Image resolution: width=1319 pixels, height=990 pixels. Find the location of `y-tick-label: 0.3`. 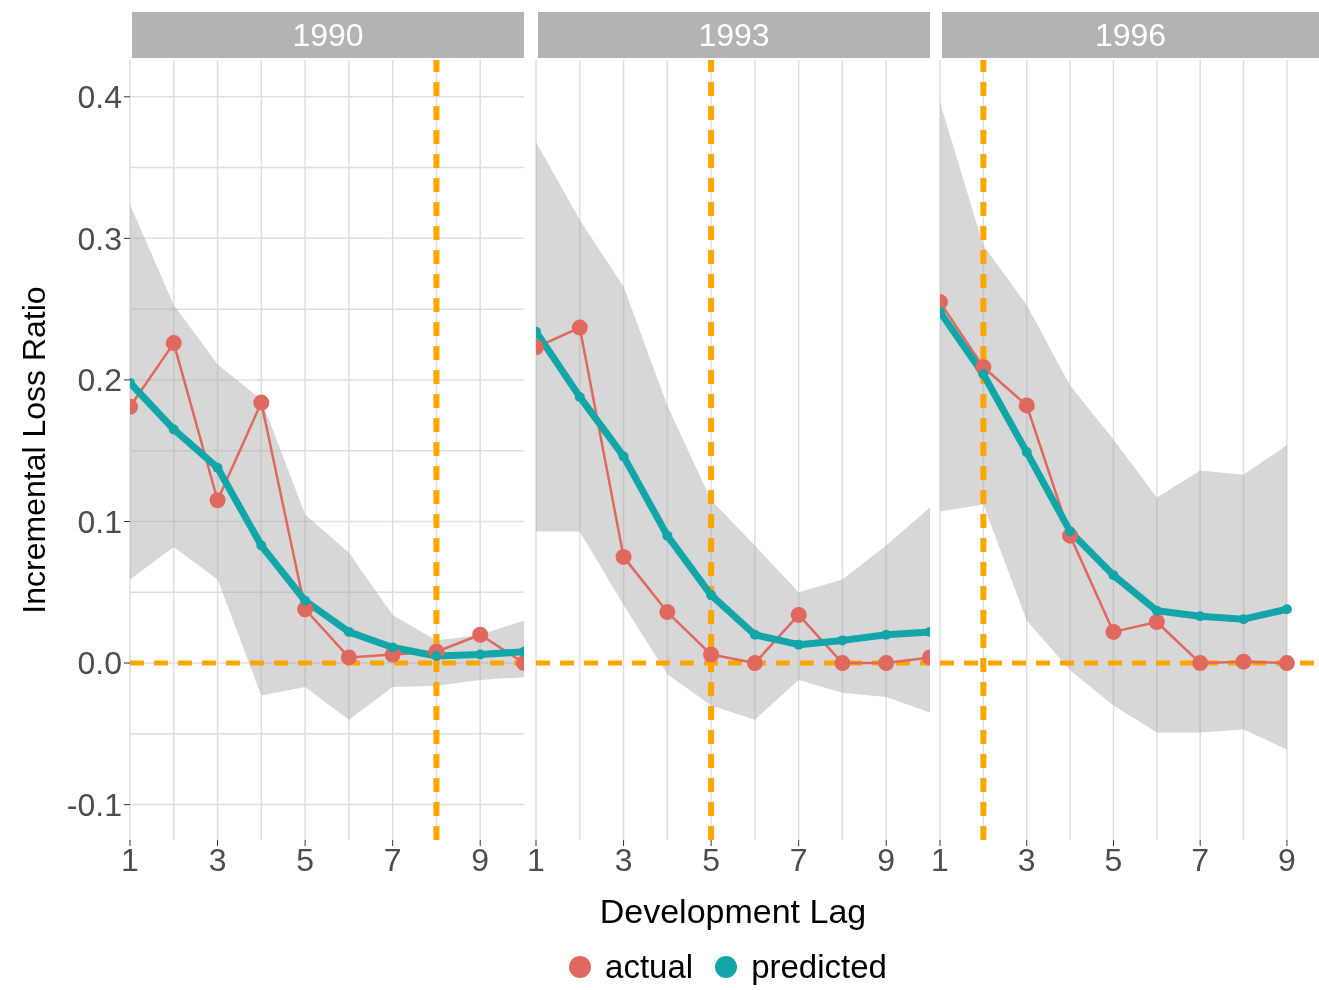

y-tick-label: 0.3 is located at coordinates (99, 238).